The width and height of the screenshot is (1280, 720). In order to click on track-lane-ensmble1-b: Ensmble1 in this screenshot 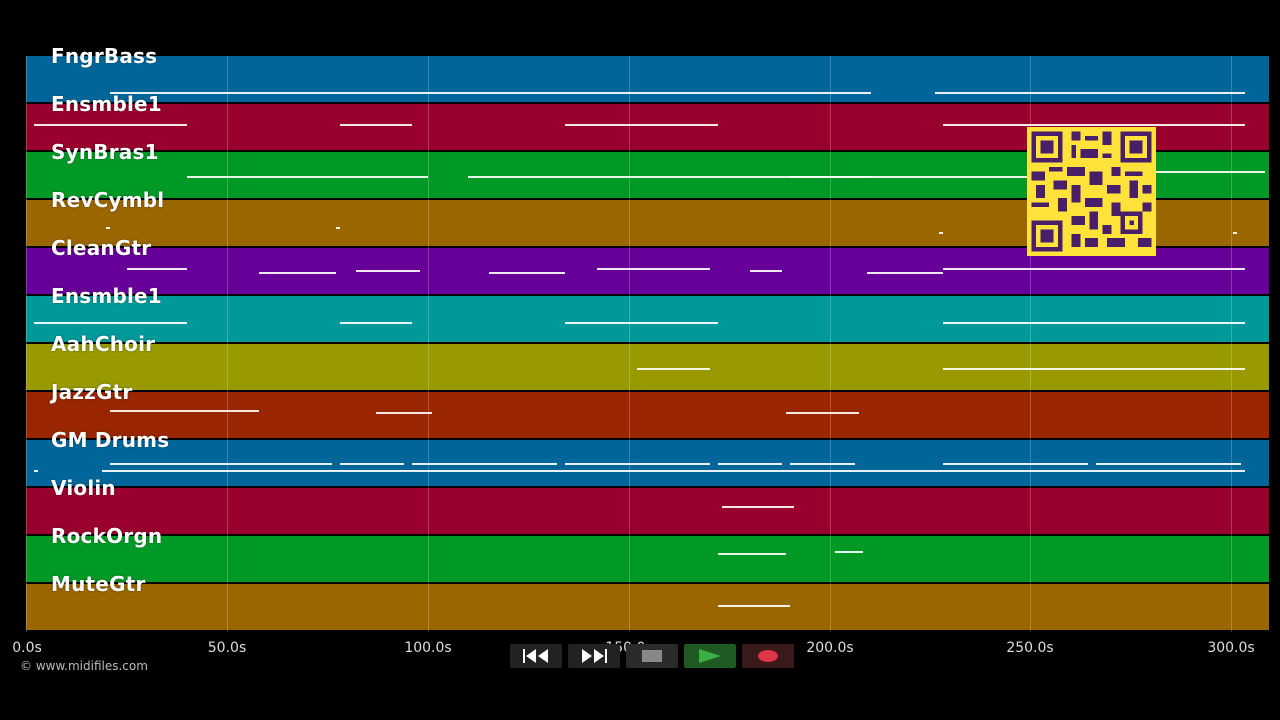, I will do `click(647, 314)`.